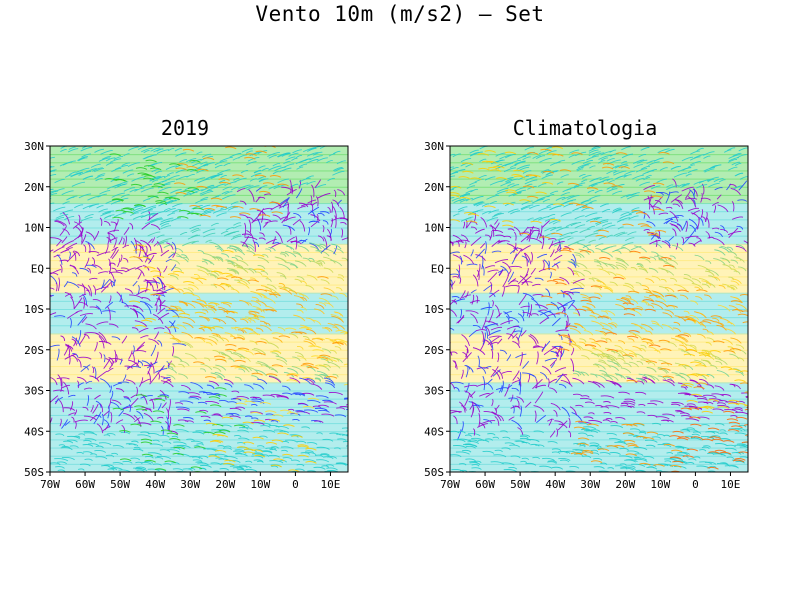 Image resolution: width=800 pixels, height=600 pixels. I want to click on panel-title-climatologia: Climatologia, so click(585, 128).